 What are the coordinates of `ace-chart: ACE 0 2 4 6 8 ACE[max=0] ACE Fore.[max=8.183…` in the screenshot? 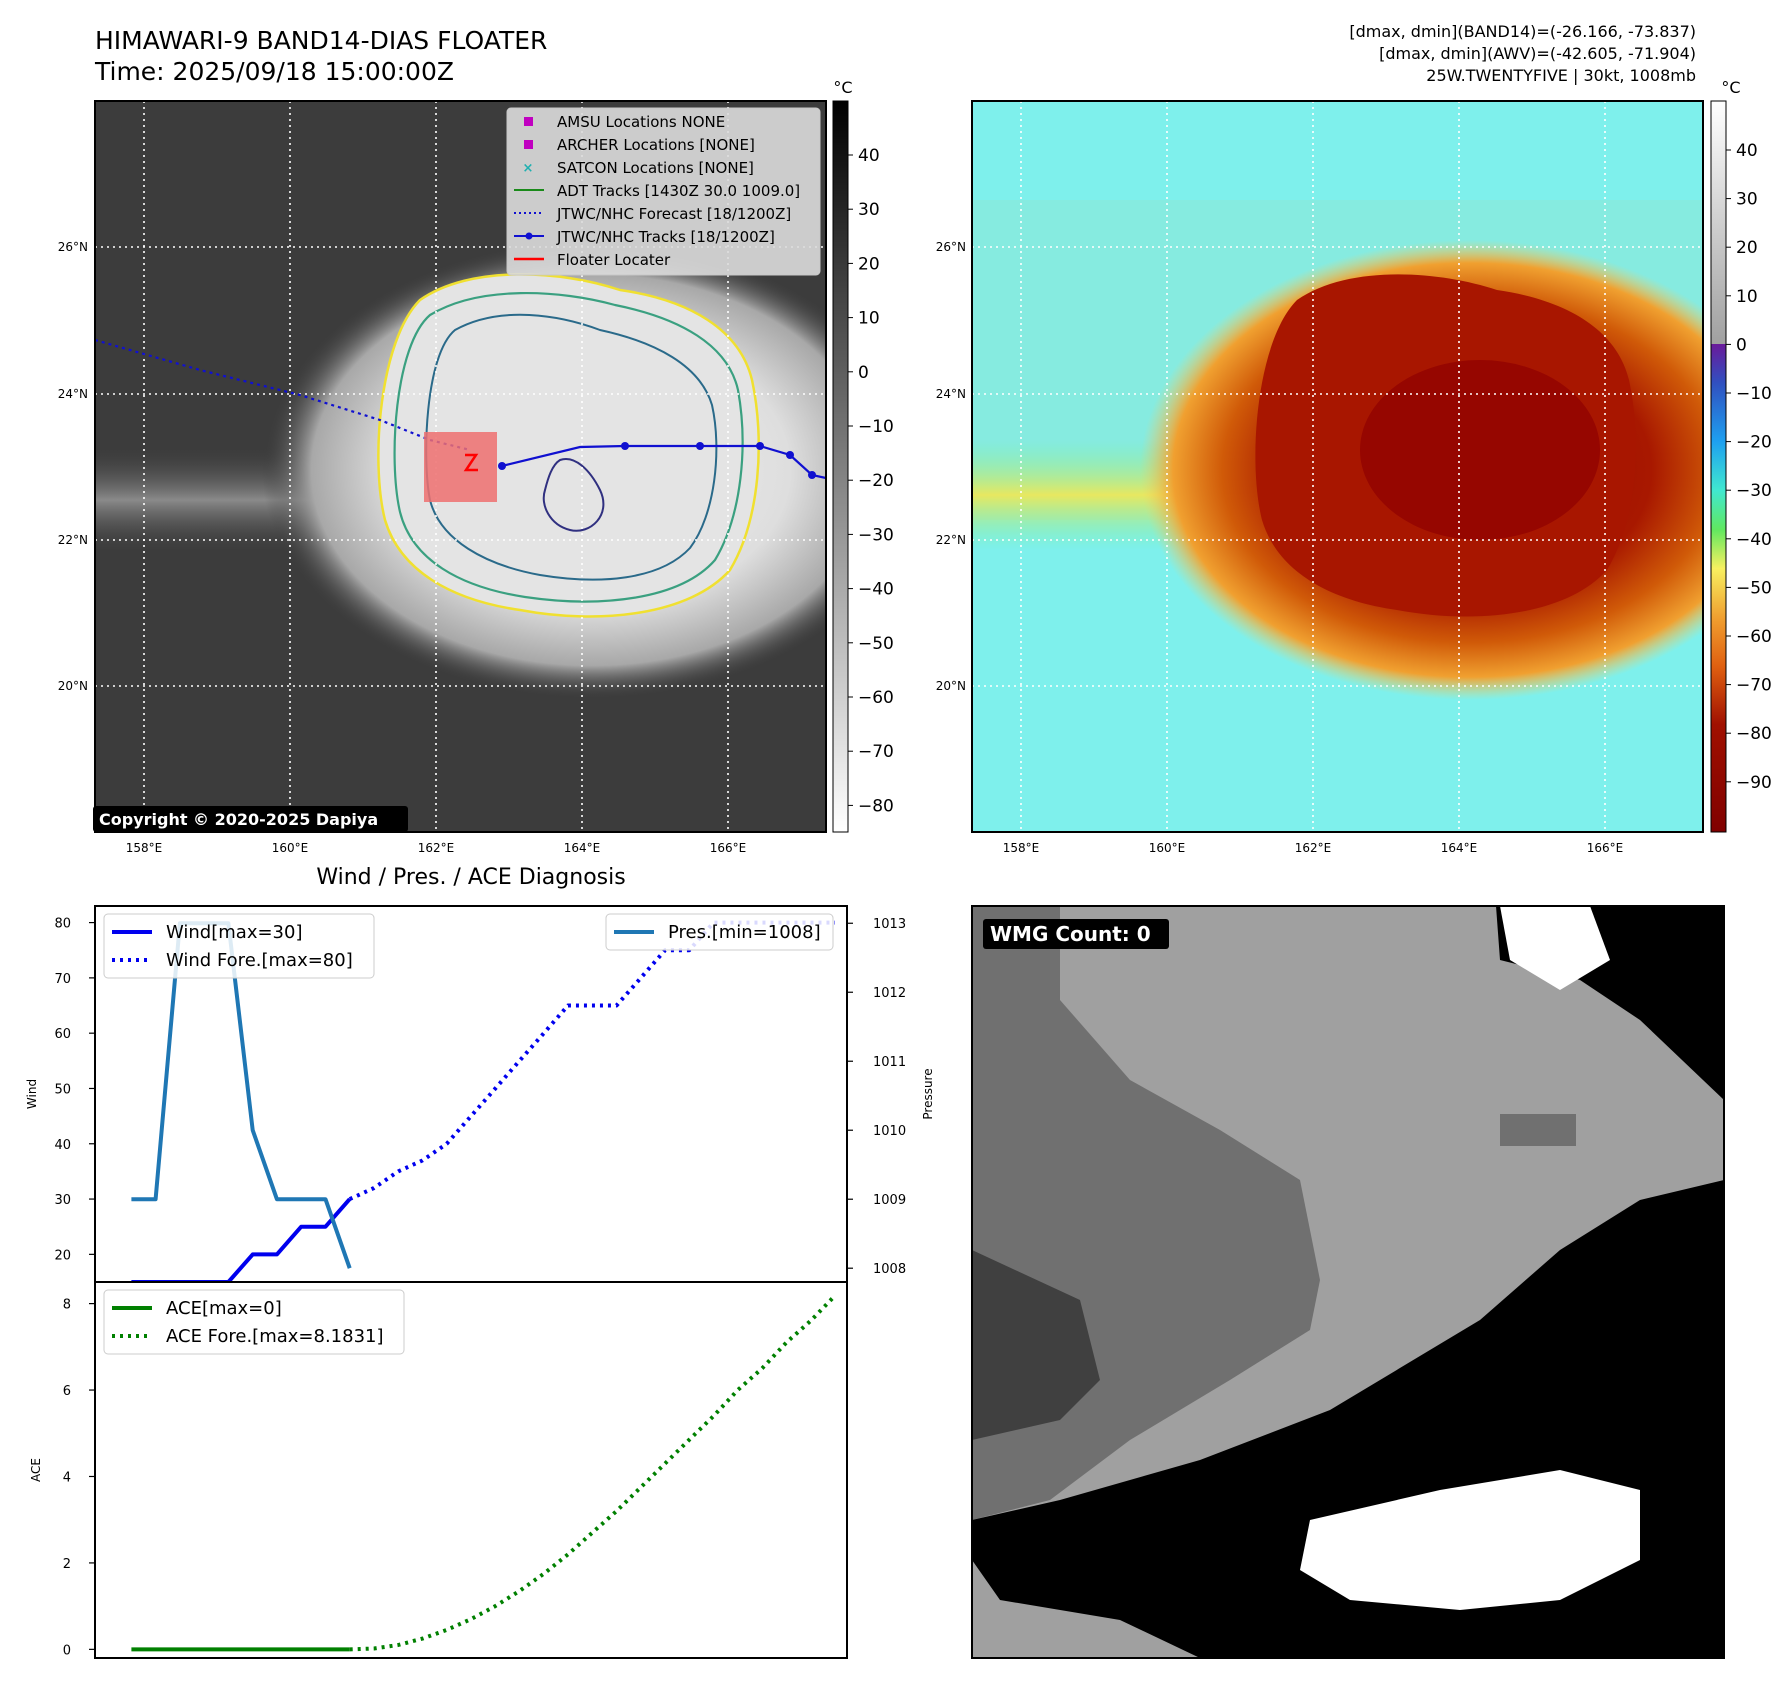 It's located at (438, 1470).